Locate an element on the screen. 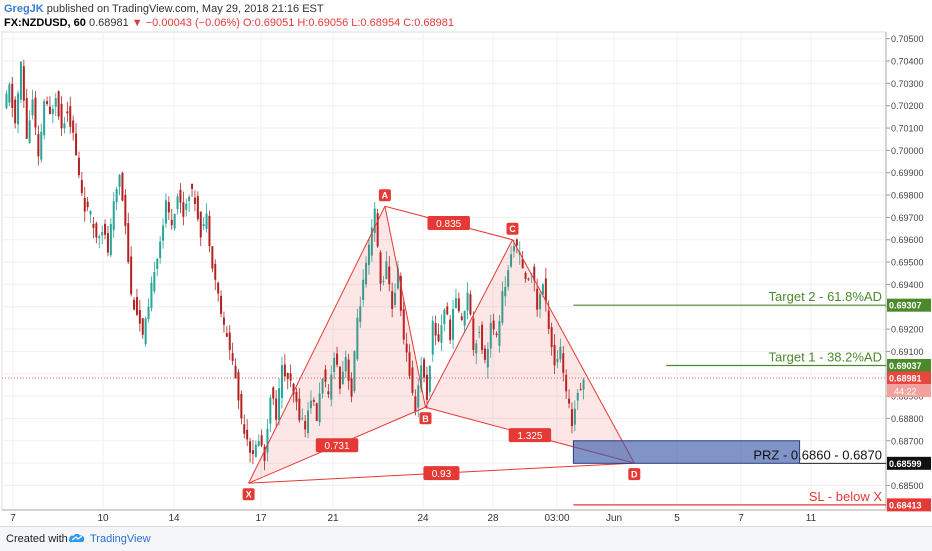 This screenshot has height=551, width=932. tradingview-brand: TradingView is located at coordinates (120, 539).